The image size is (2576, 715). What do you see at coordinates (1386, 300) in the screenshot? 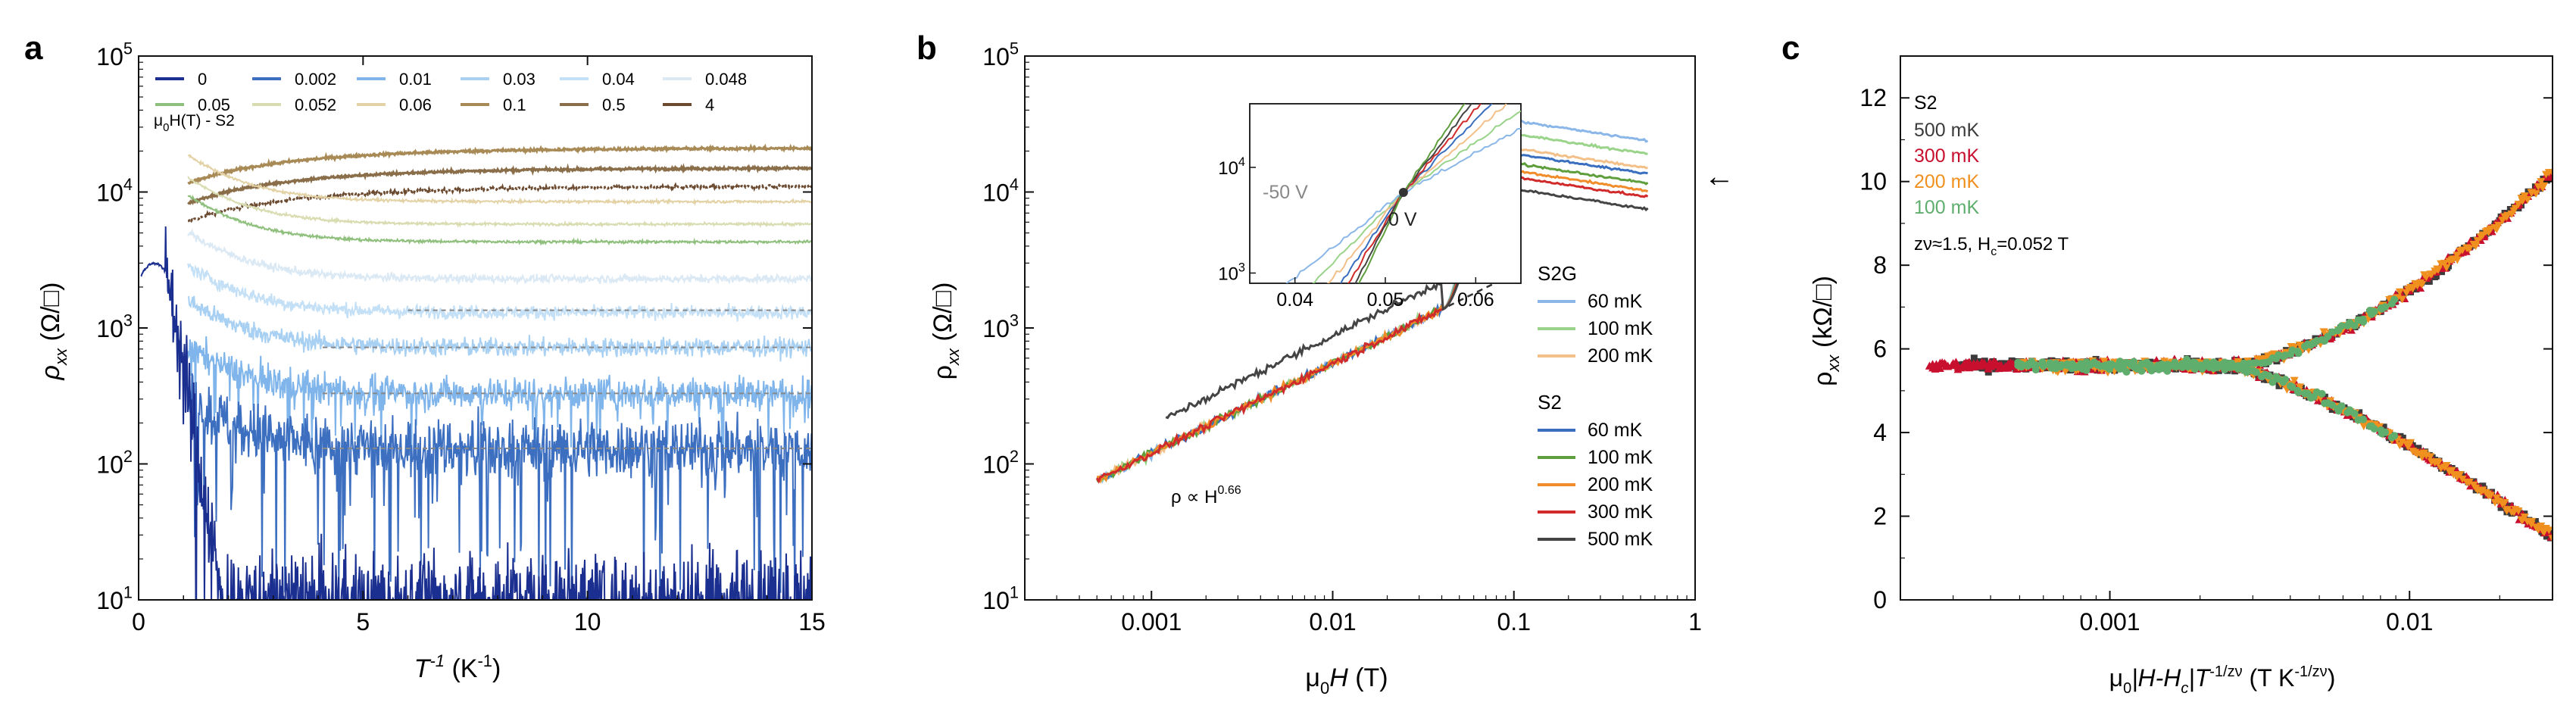
I see `inset-x-tick-label: 0.05` at bounding box center [1386, 300].